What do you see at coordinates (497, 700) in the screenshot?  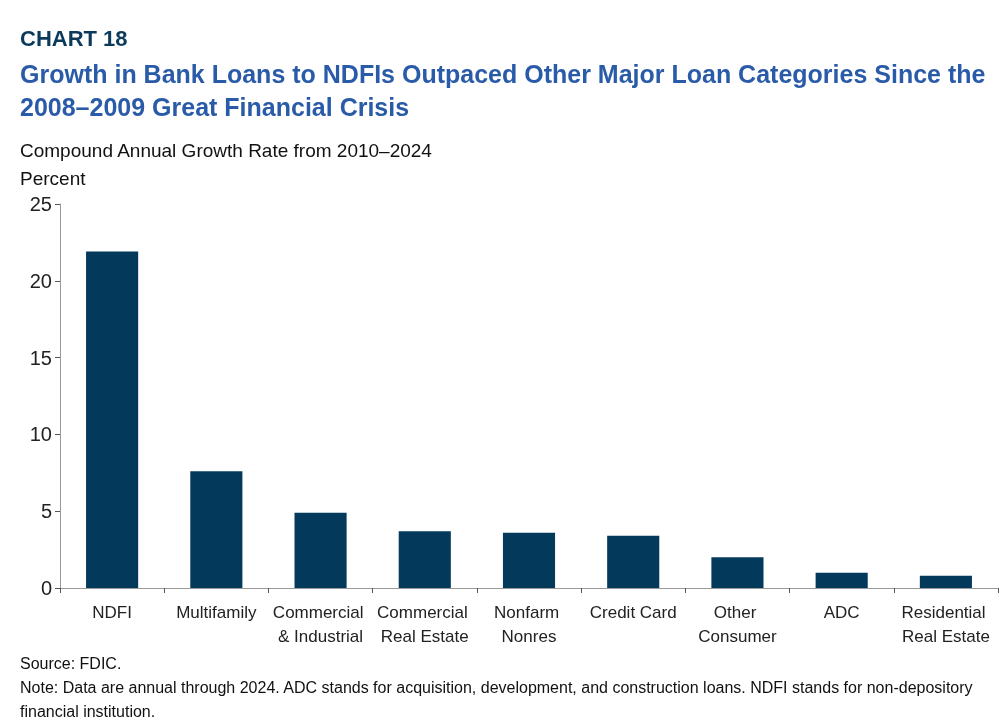 I see `text: Note: Data are annual through 2024. ADC stands for acquisition, development, and construction loans. NDFI stands for non-depository financial institution.` at bounding box center [497, 700].